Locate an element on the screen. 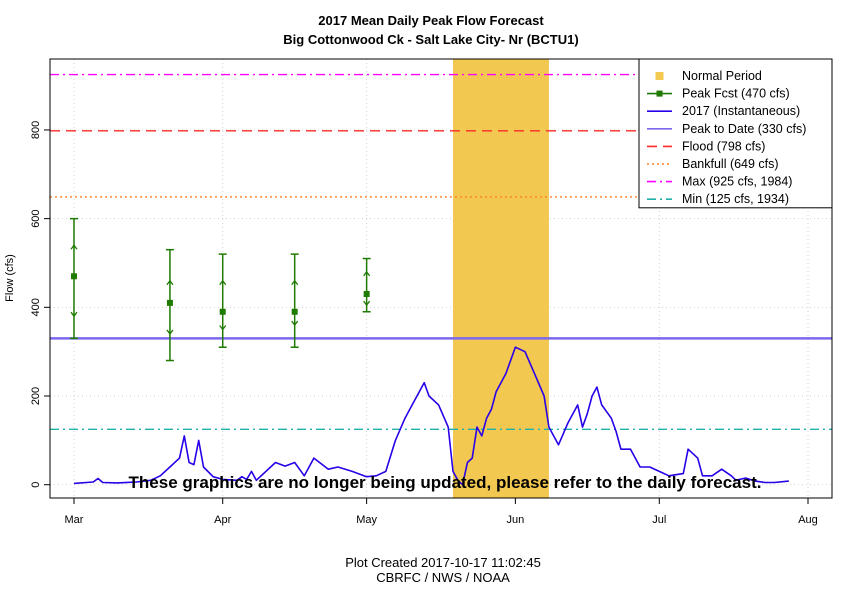 This screenshot has height=600, width=862. x-tick-label: May is located at coordinates (366, 520).